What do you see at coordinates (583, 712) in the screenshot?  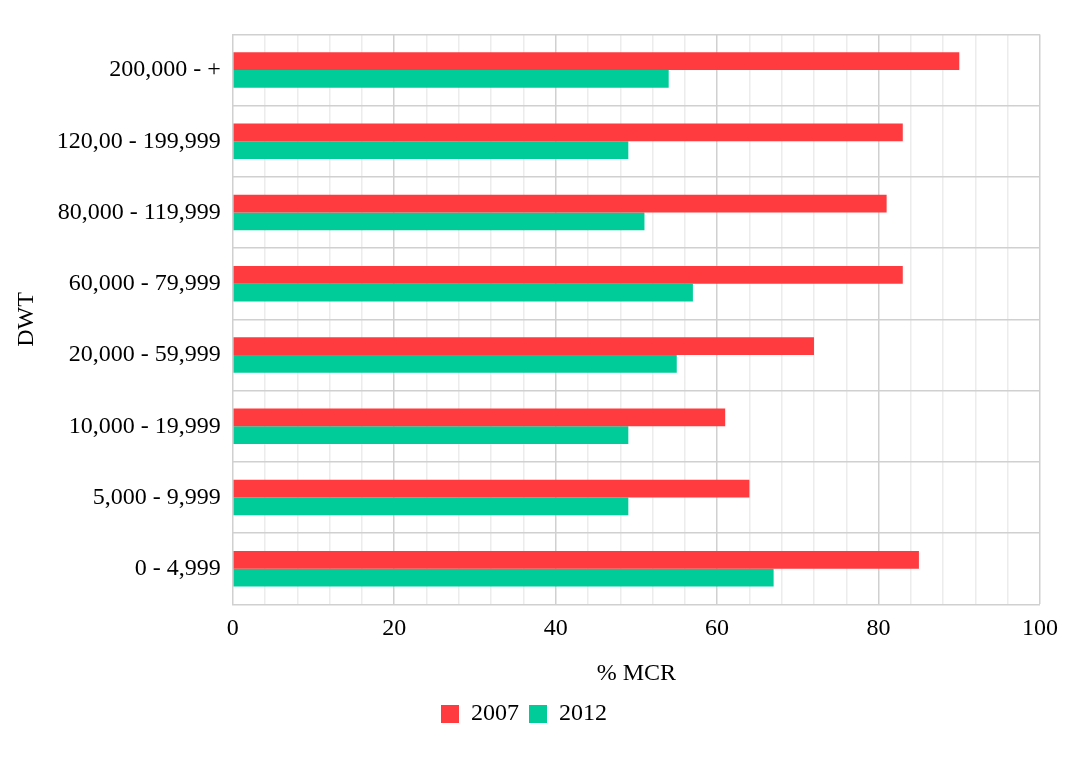 I see `legend-label: 2012` at bounding box center [583, 712].